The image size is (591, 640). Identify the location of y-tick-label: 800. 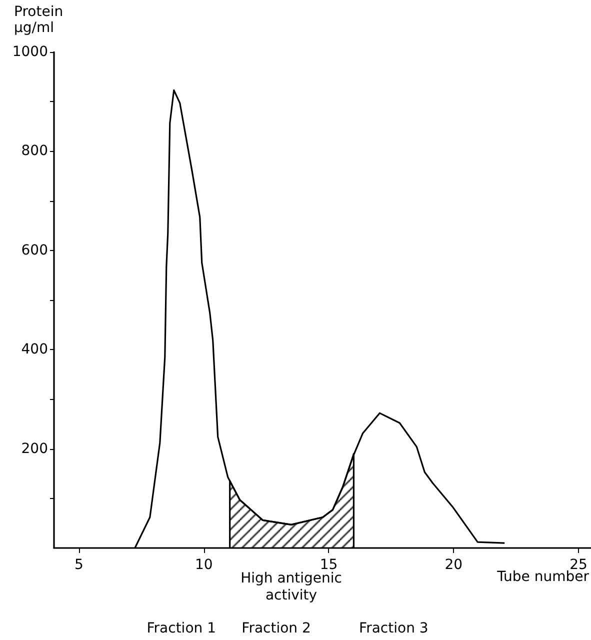
(34, 151).